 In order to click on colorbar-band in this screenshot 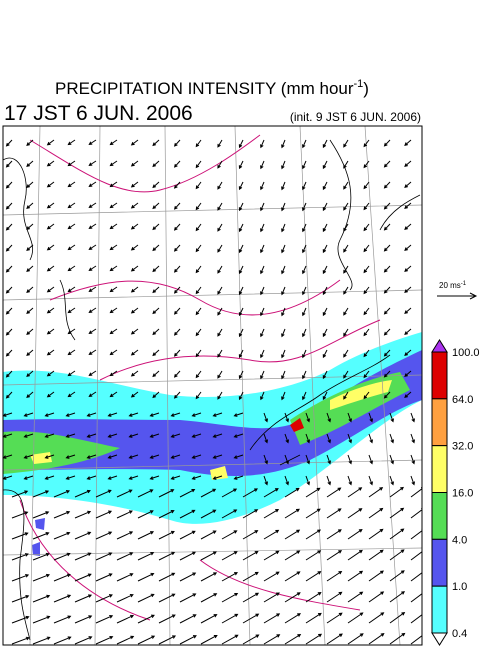, I will do `click(439, 422)`.